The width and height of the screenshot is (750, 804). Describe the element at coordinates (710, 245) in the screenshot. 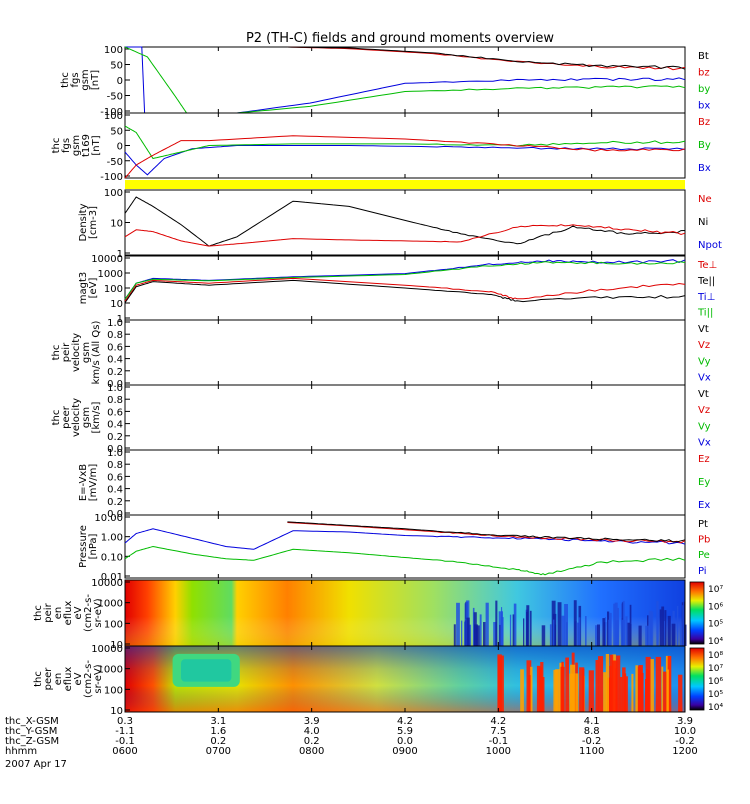

I see `legend-Npot: Npot` at that location.